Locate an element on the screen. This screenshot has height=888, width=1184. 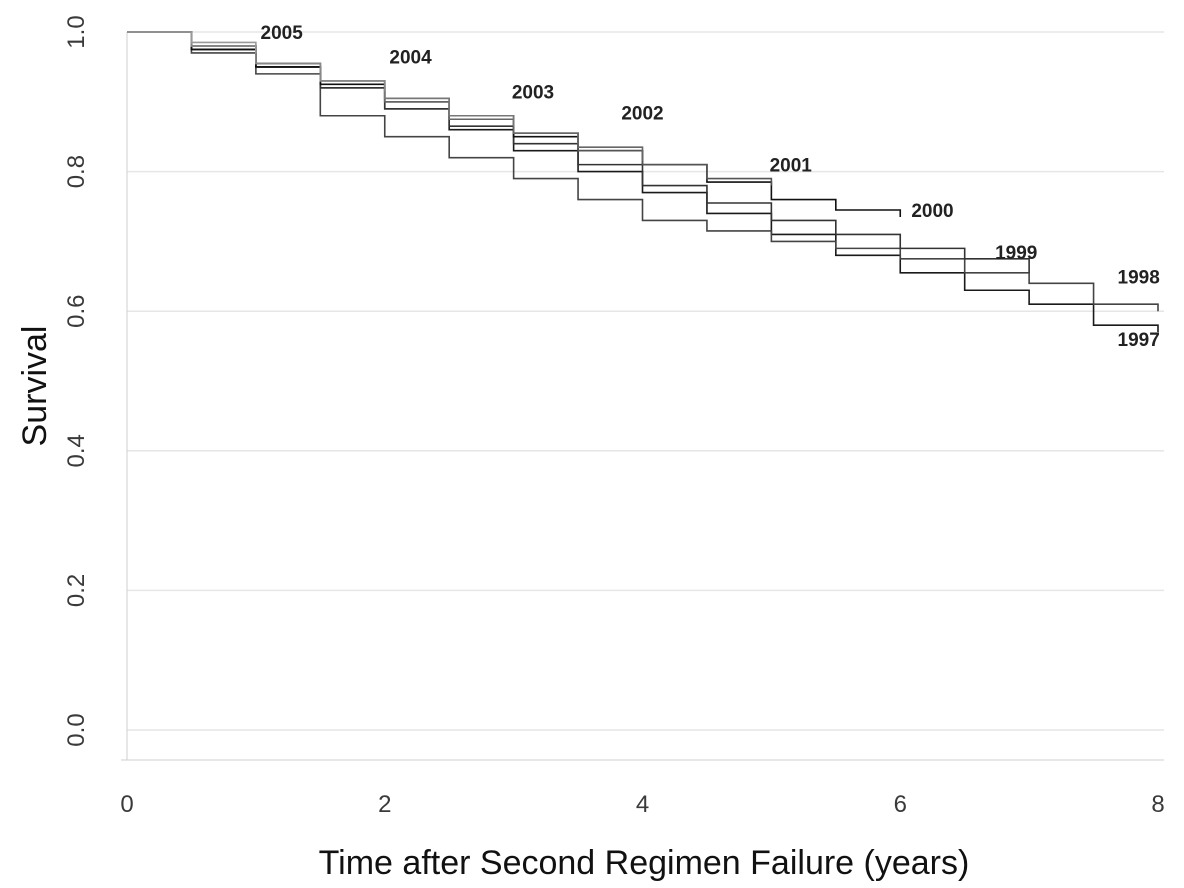
x-tick-label: 8 is located at coordinates (1157, 804).